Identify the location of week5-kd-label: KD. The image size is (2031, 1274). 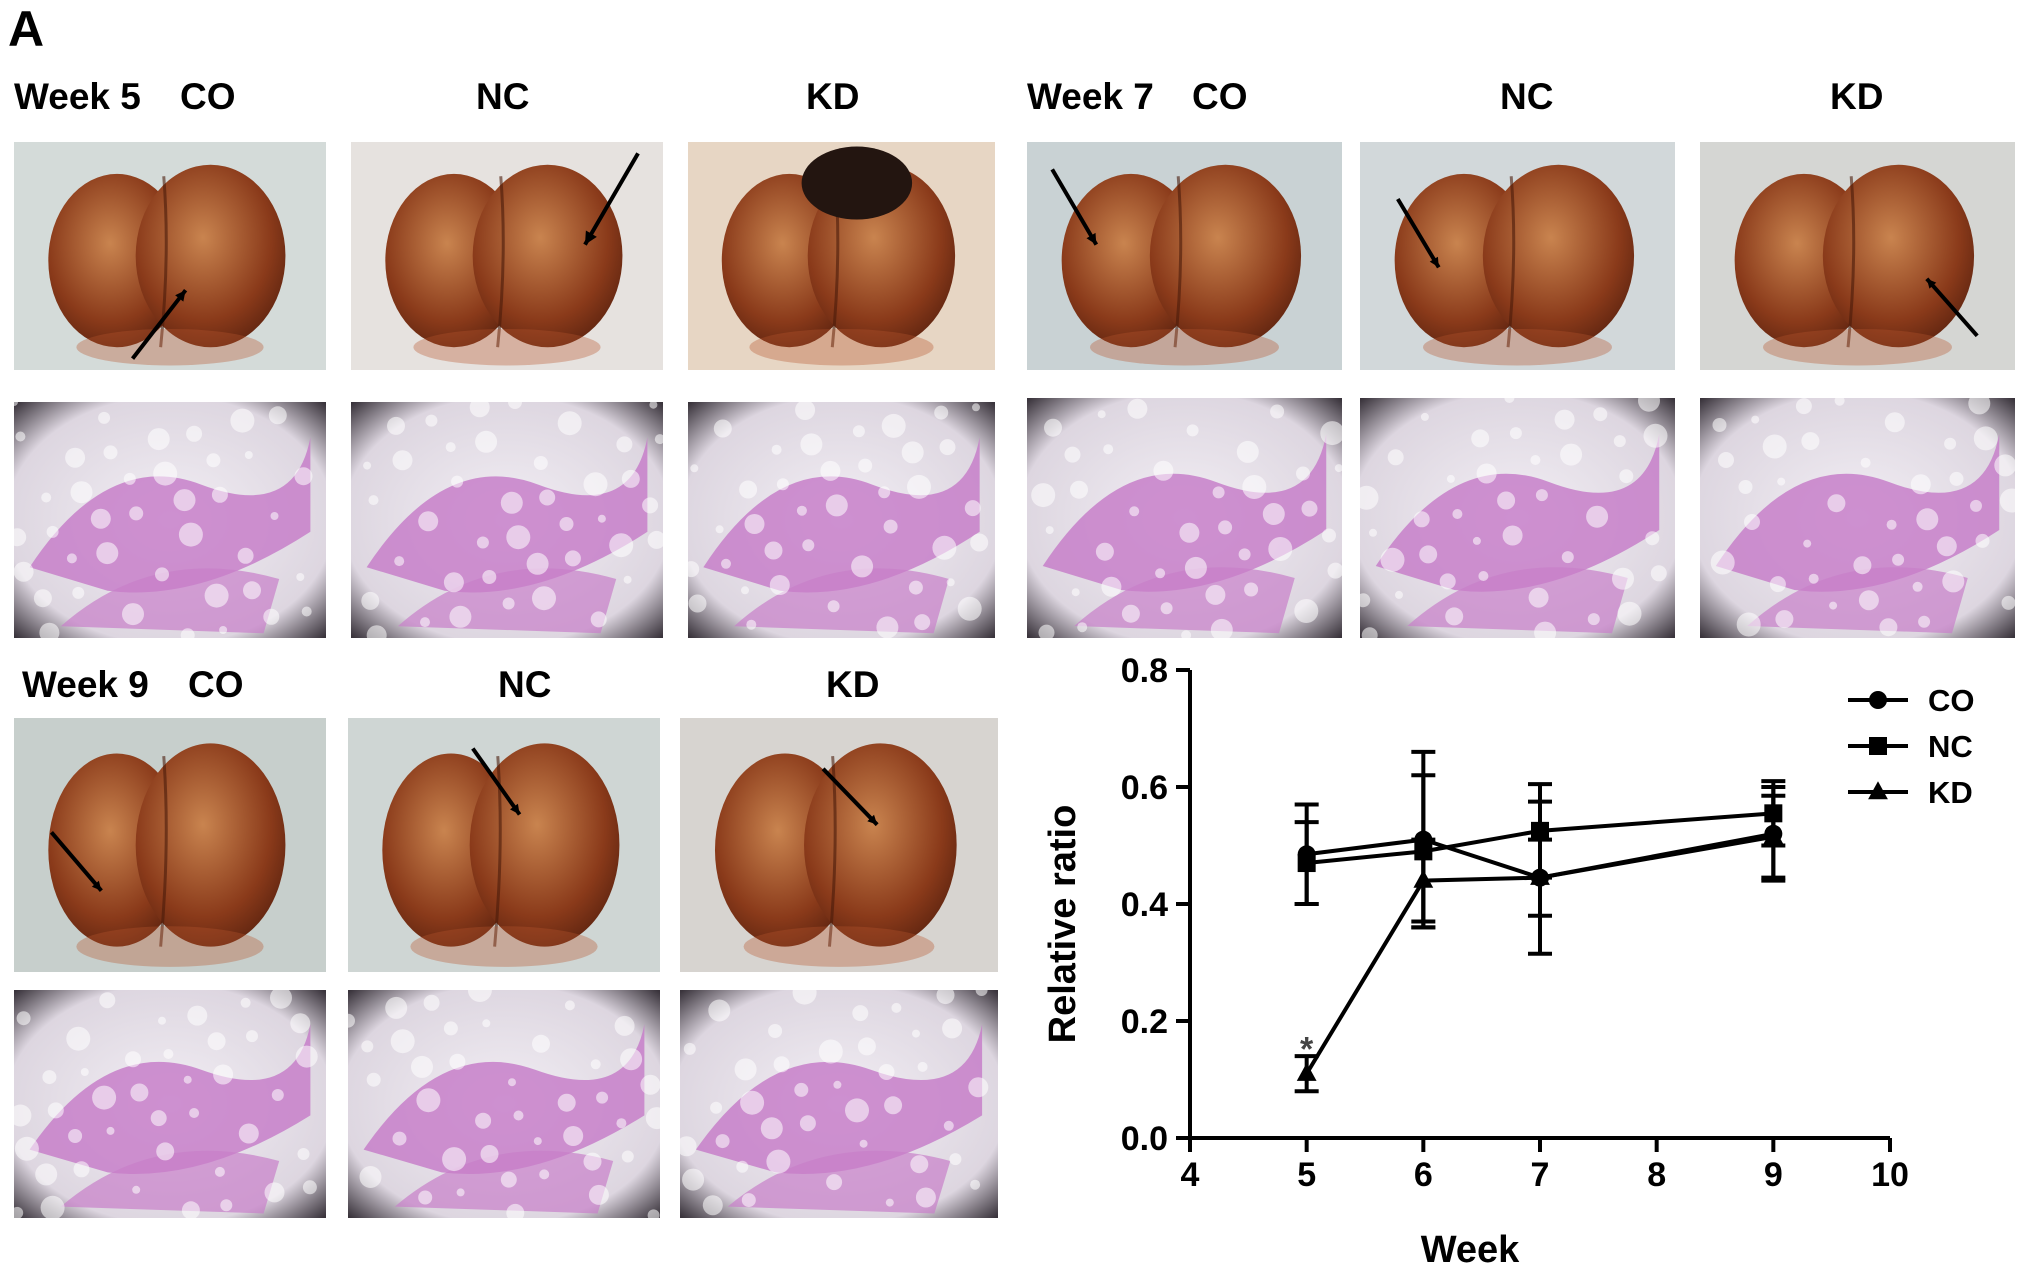
(833, 96).